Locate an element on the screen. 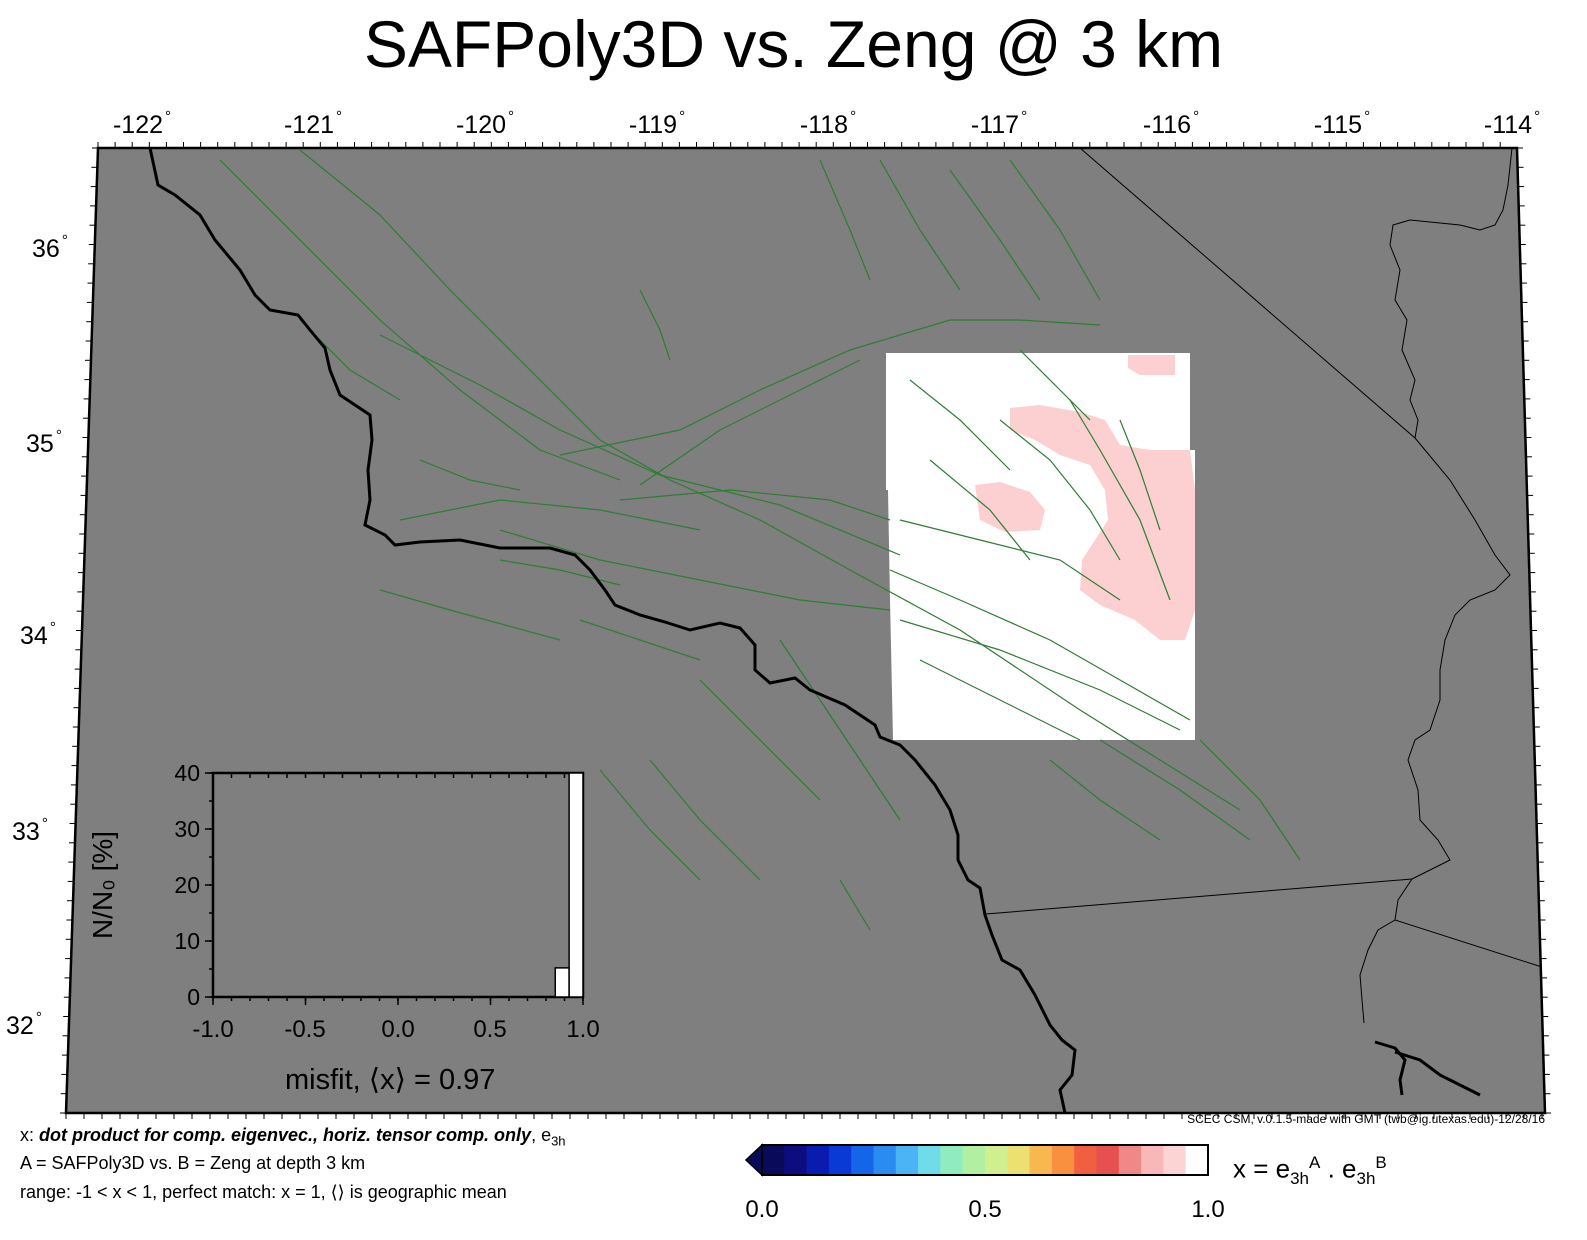 The image size is (1587, 1240). lon-label: -118 ° is located at coordinates (828, 123).